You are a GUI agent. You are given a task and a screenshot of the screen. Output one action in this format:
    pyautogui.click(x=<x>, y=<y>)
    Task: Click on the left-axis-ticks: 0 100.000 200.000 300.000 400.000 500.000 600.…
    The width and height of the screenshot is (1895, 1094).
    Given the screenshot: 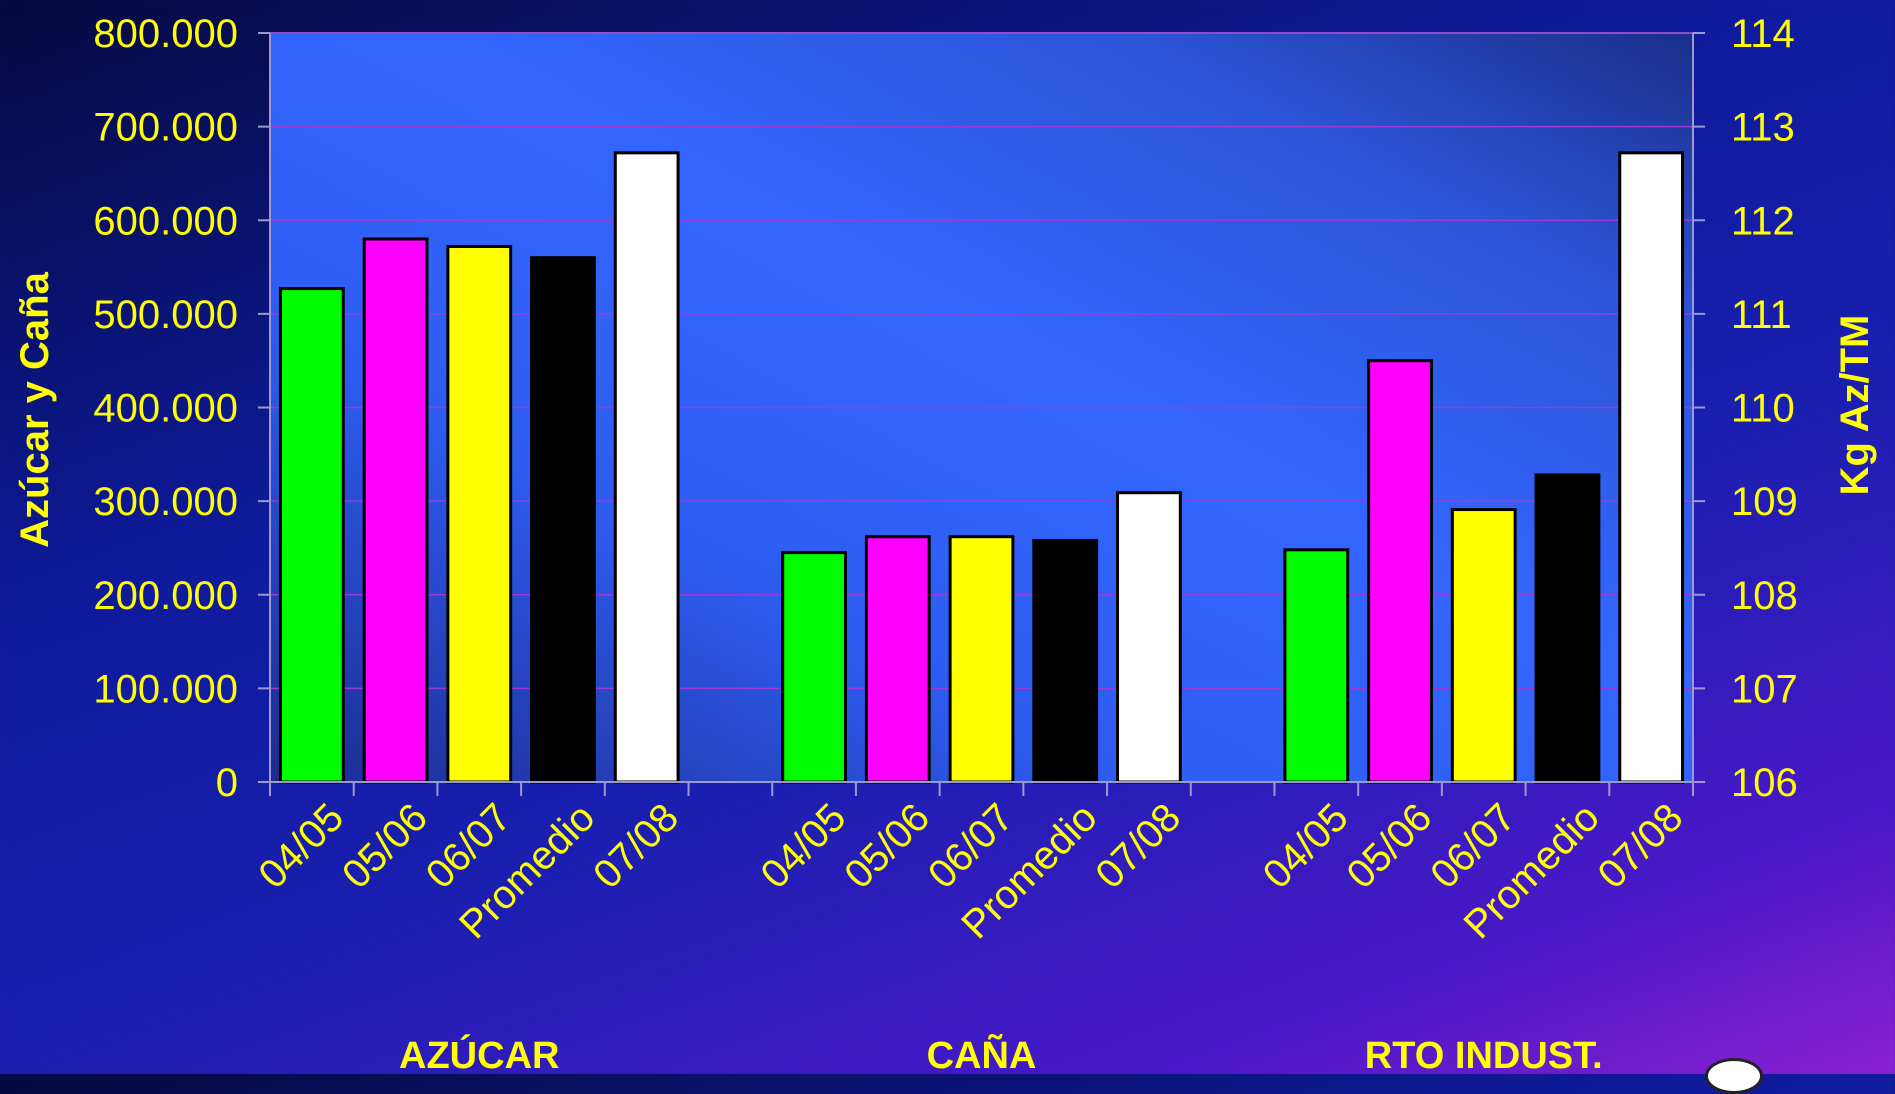 What is the action you would take?
    pyautogui.click(x=165, y=408)
    